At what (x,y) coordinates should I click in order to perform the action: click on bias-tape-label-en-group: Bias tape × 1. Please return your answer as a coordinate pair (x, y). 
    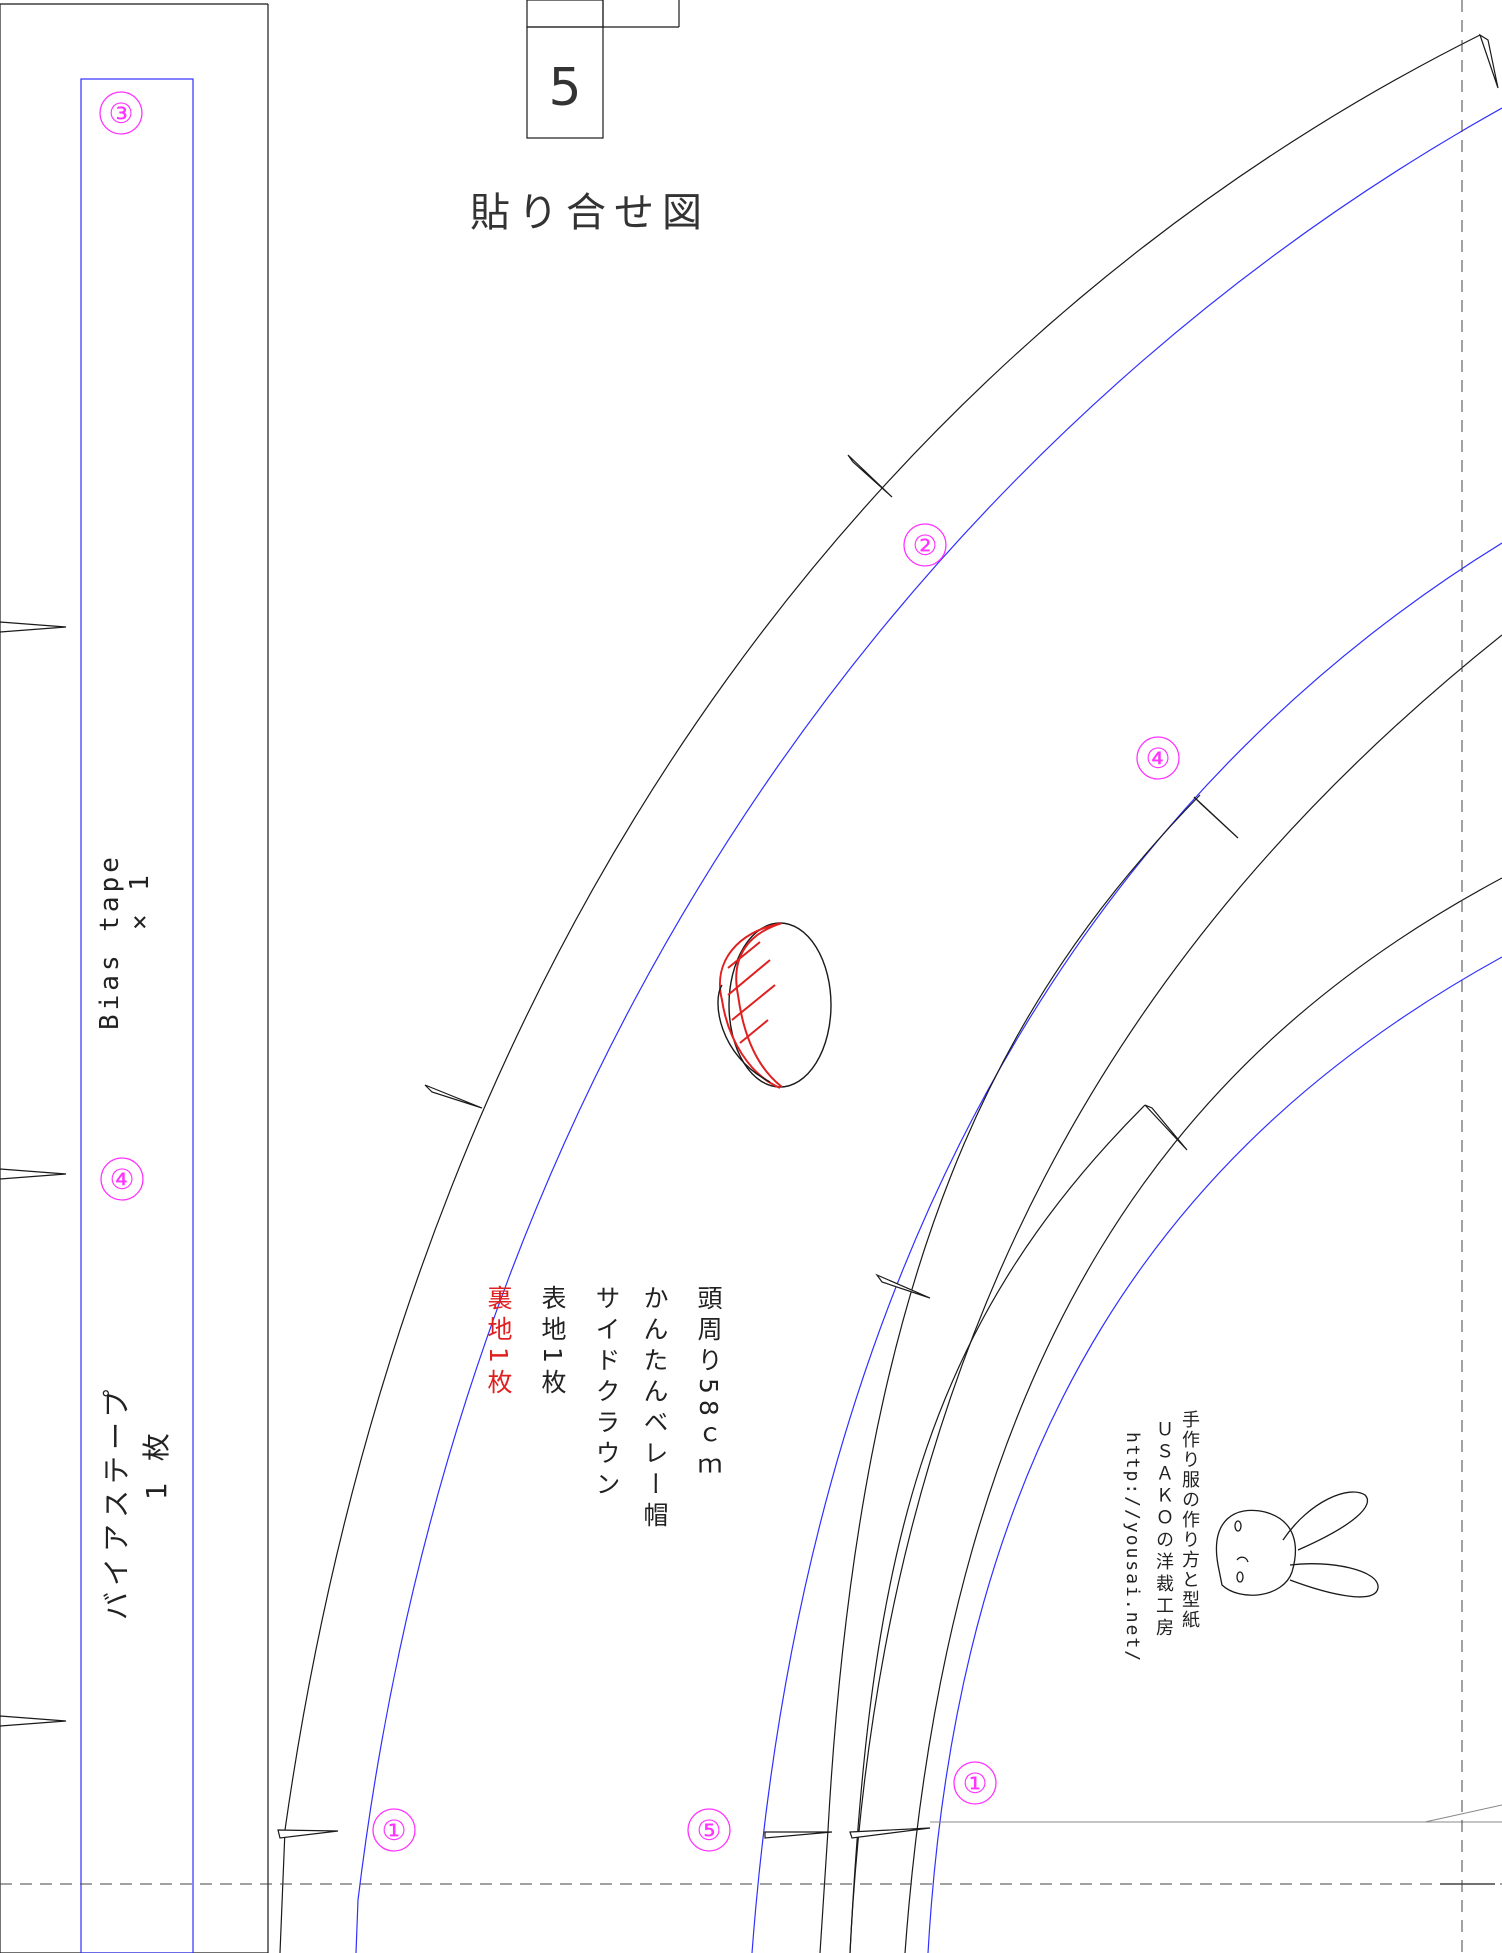
    Looking at the image, I should click on (125, 941).